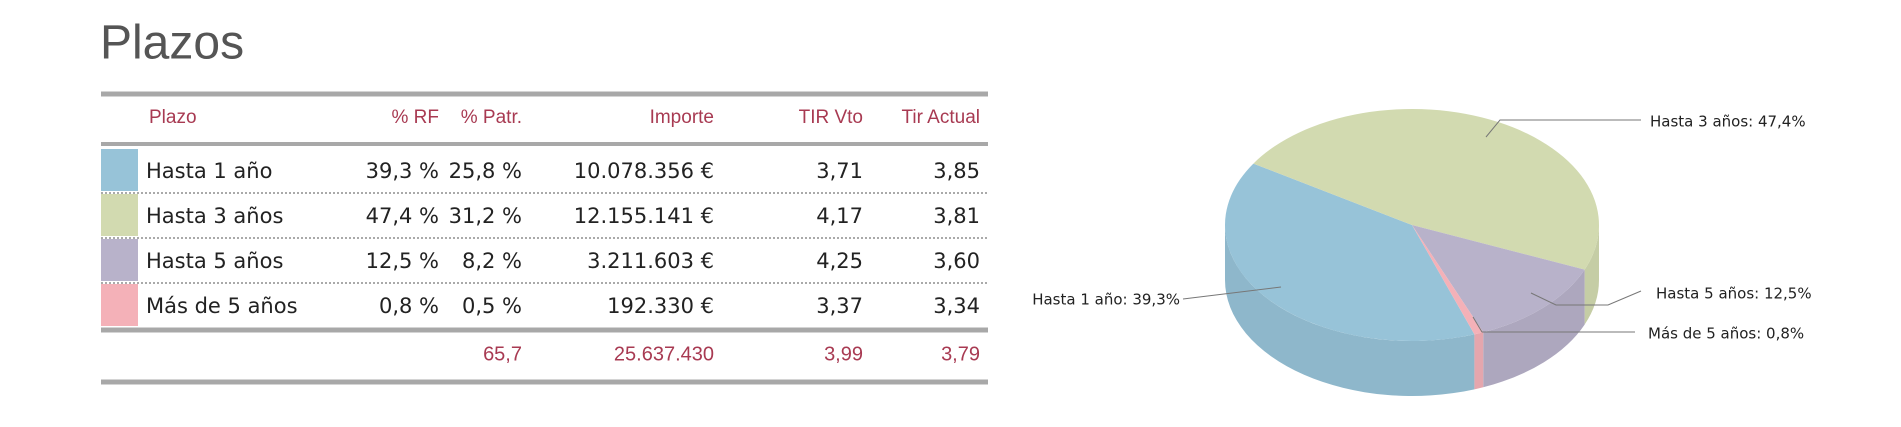  I want to click on total-cell: 3,79, so click(960, 354).